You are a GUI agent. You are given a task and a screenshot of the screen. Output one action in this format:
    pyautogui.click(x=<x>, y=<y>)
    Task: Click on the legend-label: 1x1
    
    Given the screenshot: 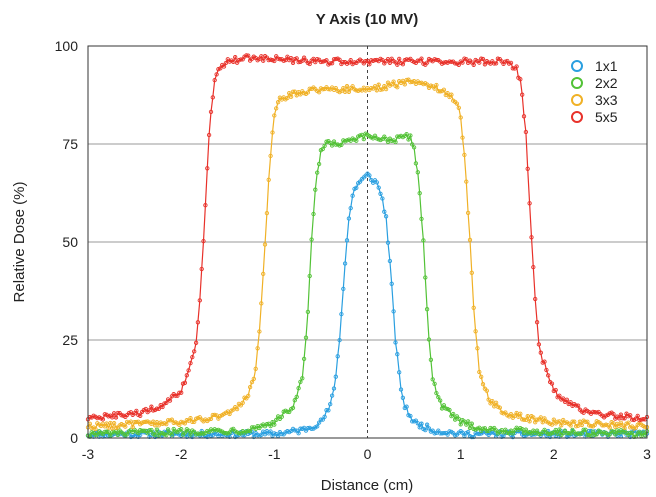 What is the action you would take?
    pyautogui.click(x=606, y=66)
    